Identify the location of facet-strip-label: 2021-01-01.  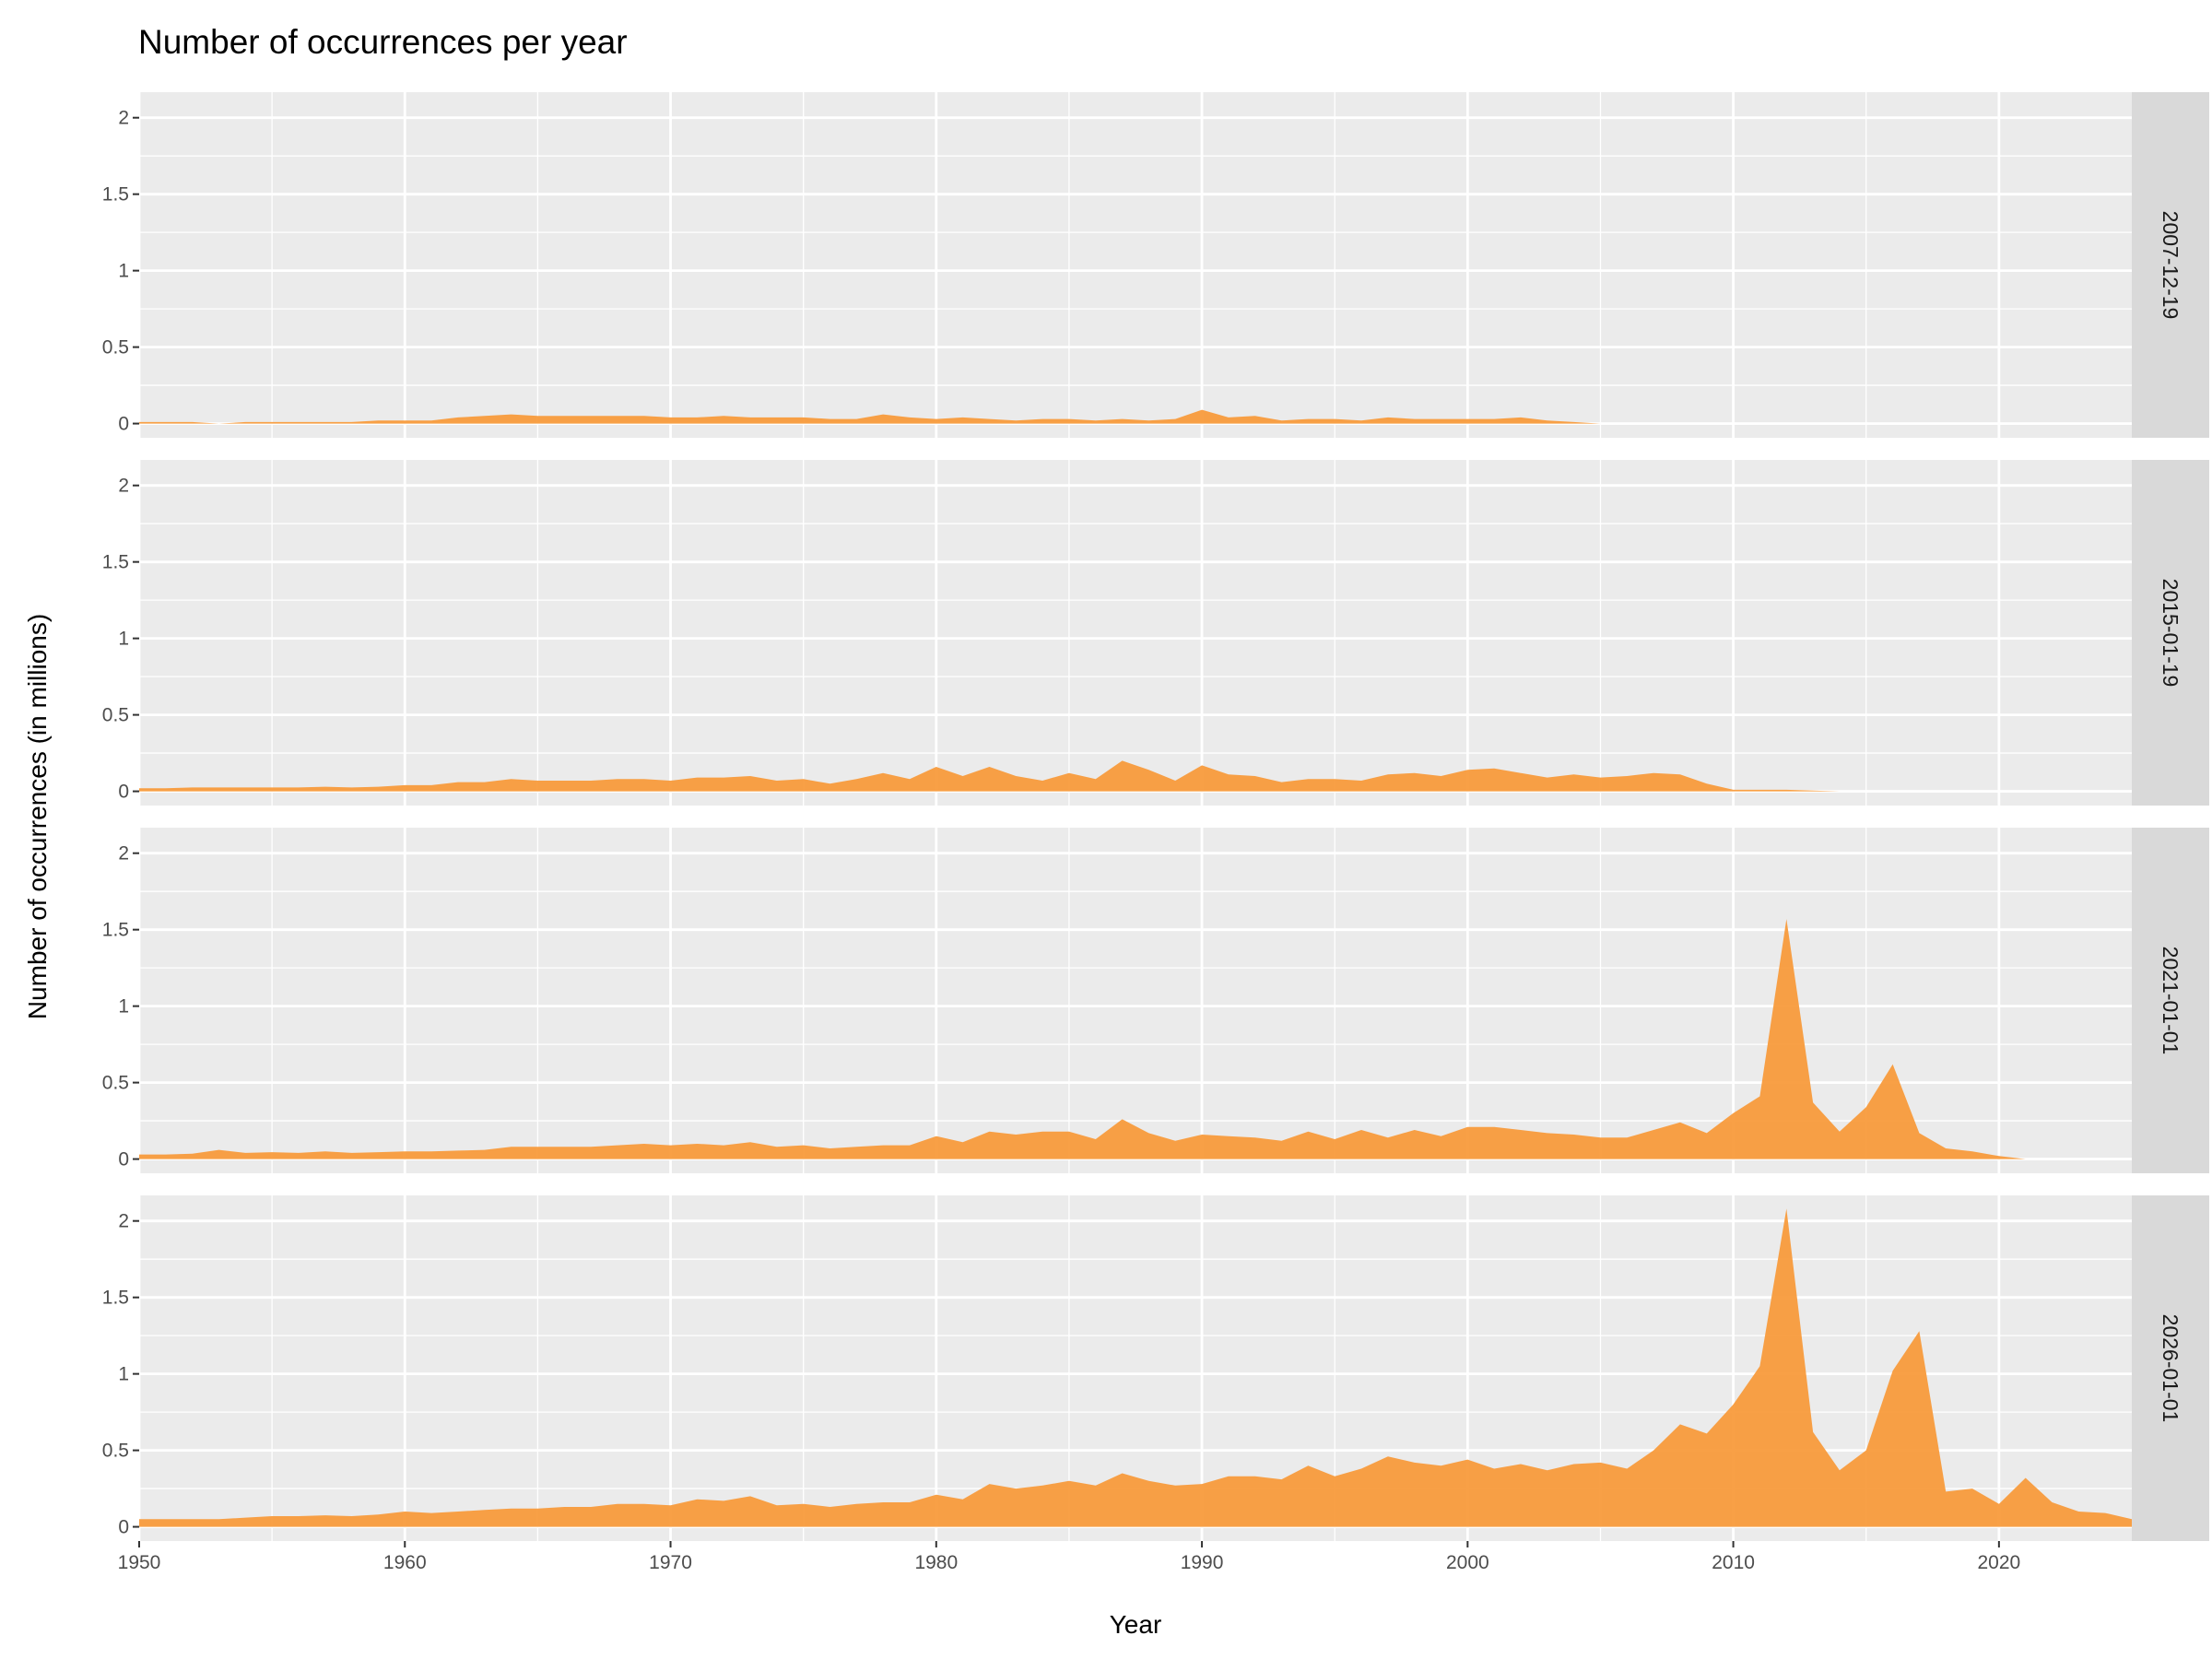
(2171, 1001).